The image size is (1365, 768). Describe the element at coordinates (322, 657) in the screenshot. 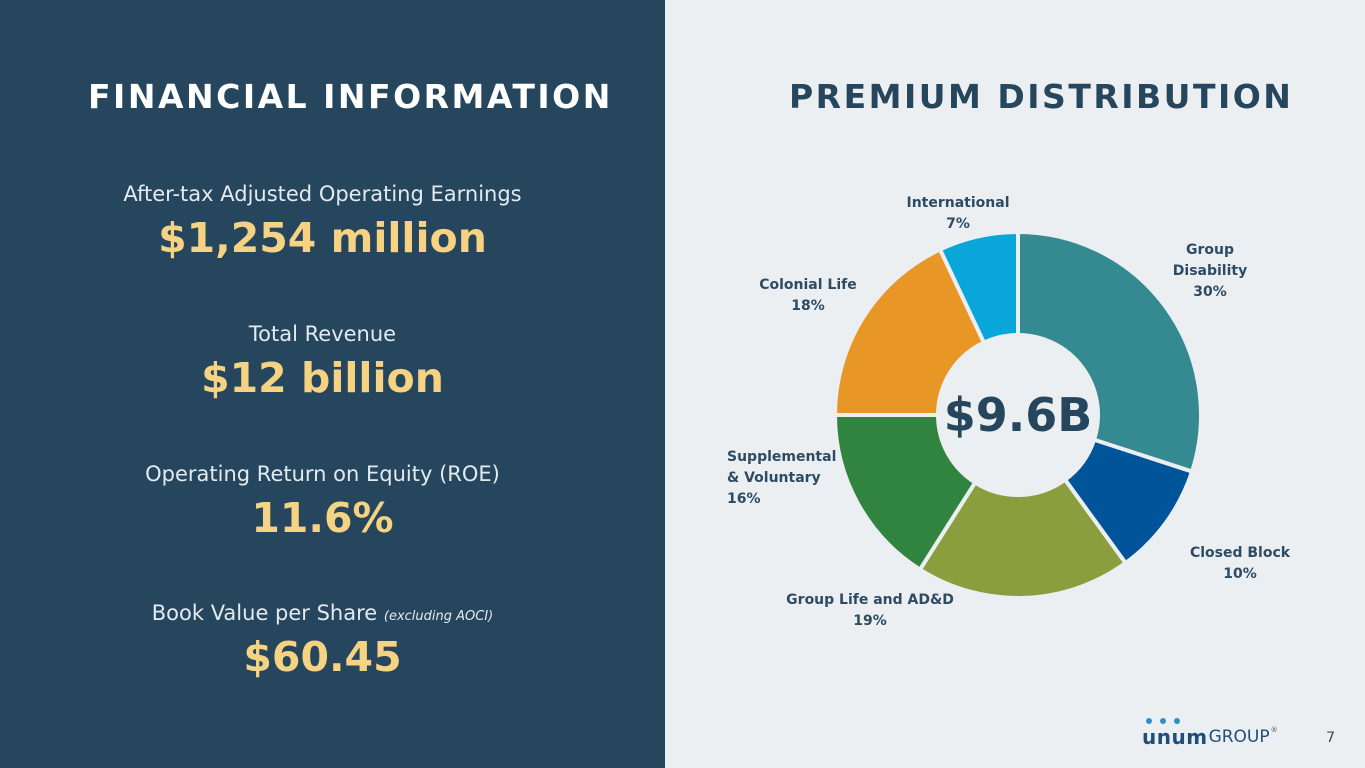

I see `metric-value: $60.45` at that location.